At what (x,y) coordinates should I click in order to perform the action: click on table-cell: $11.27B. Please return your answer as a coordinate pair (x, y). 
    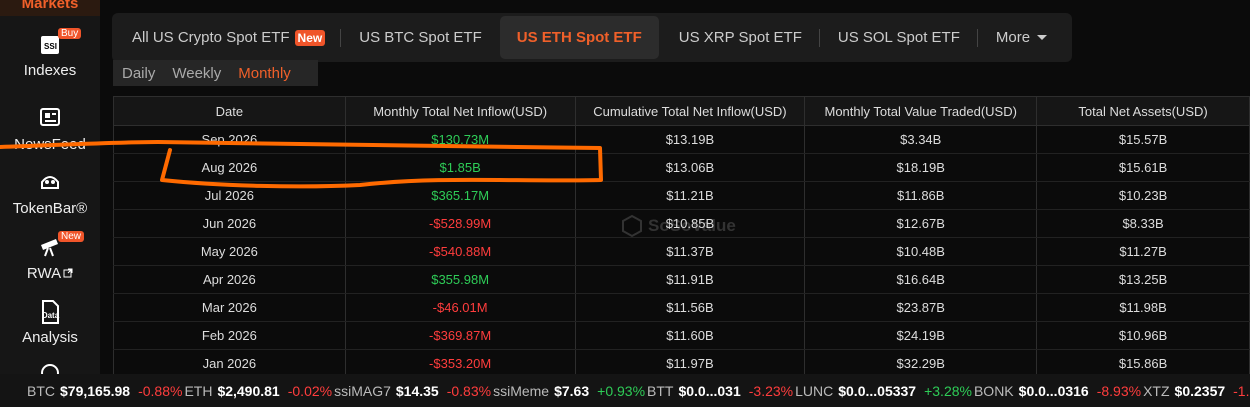
    Looking at the image, I should click on (1143, 251).